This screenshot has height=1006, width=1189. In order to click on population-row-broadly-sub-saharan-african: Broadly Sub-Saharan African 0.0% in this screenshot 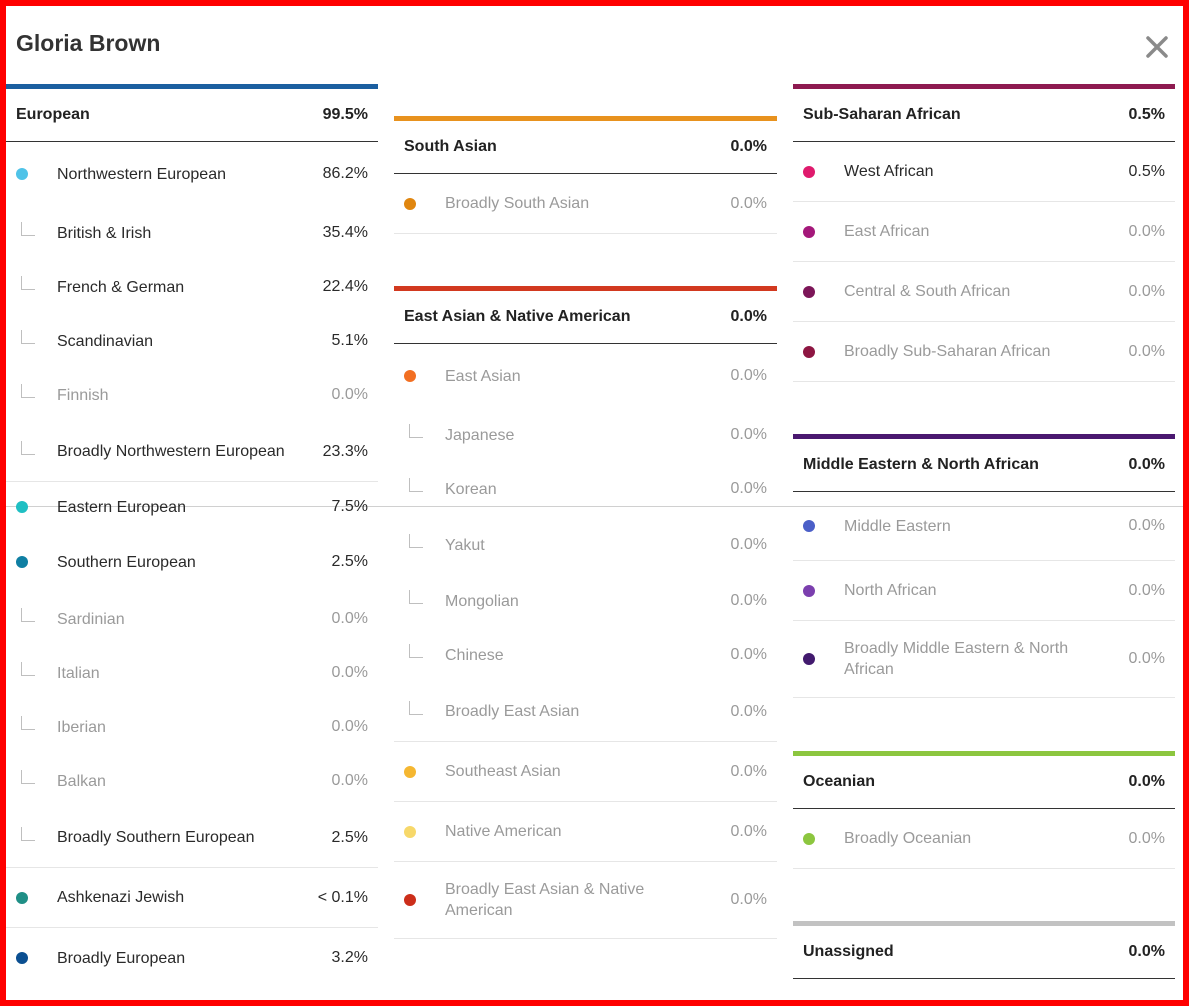, I will do `click(984, 352)`.